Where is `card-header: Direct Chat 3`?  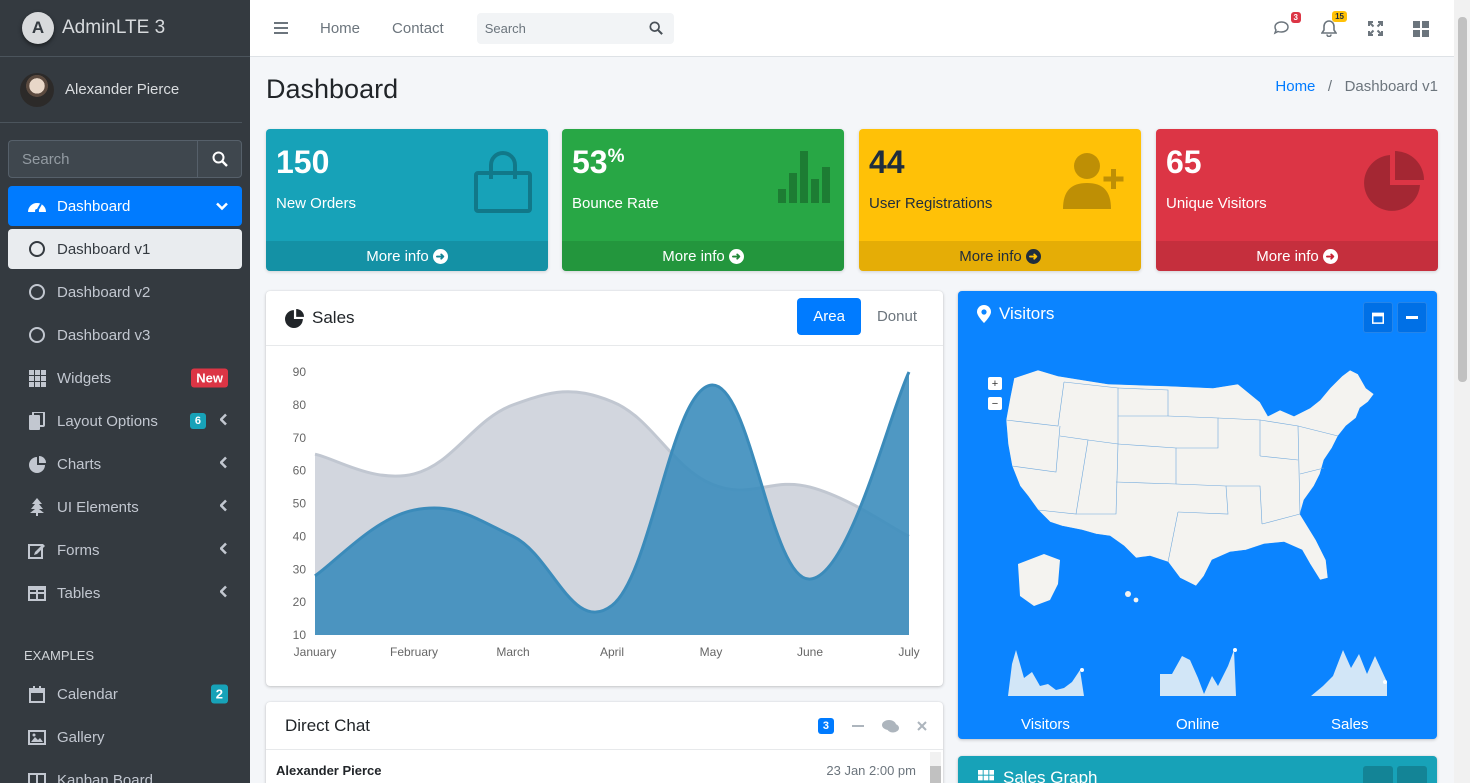 card-header: Direct Chat 3 is located at coordinates (604, 726).